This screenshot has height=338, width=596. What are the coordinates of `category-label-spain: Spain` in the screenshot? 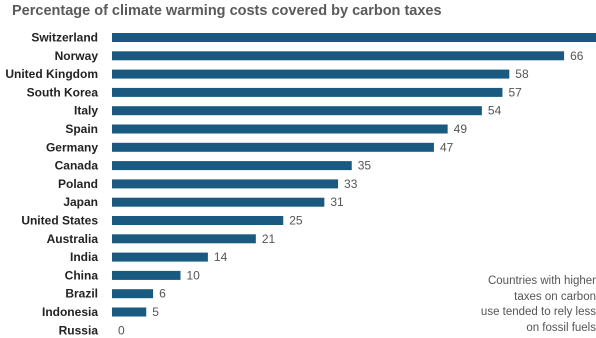 It's located at (81, 129).